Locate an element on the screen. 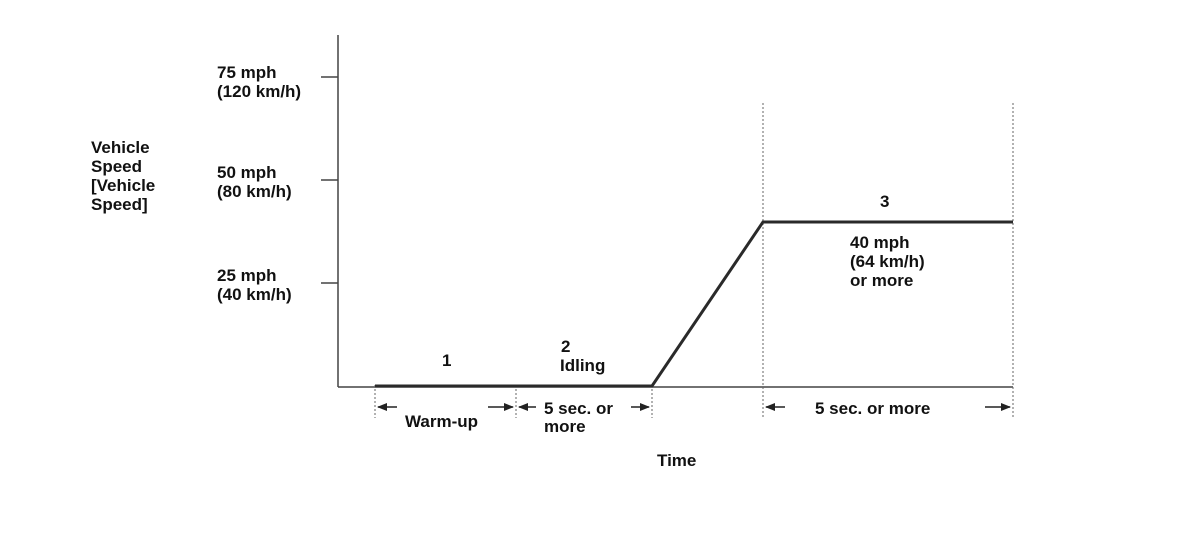 The image size is (1199, 540). y-tick-label-50: 50 mph (80 km/h) is located at coordinates (254, 182).